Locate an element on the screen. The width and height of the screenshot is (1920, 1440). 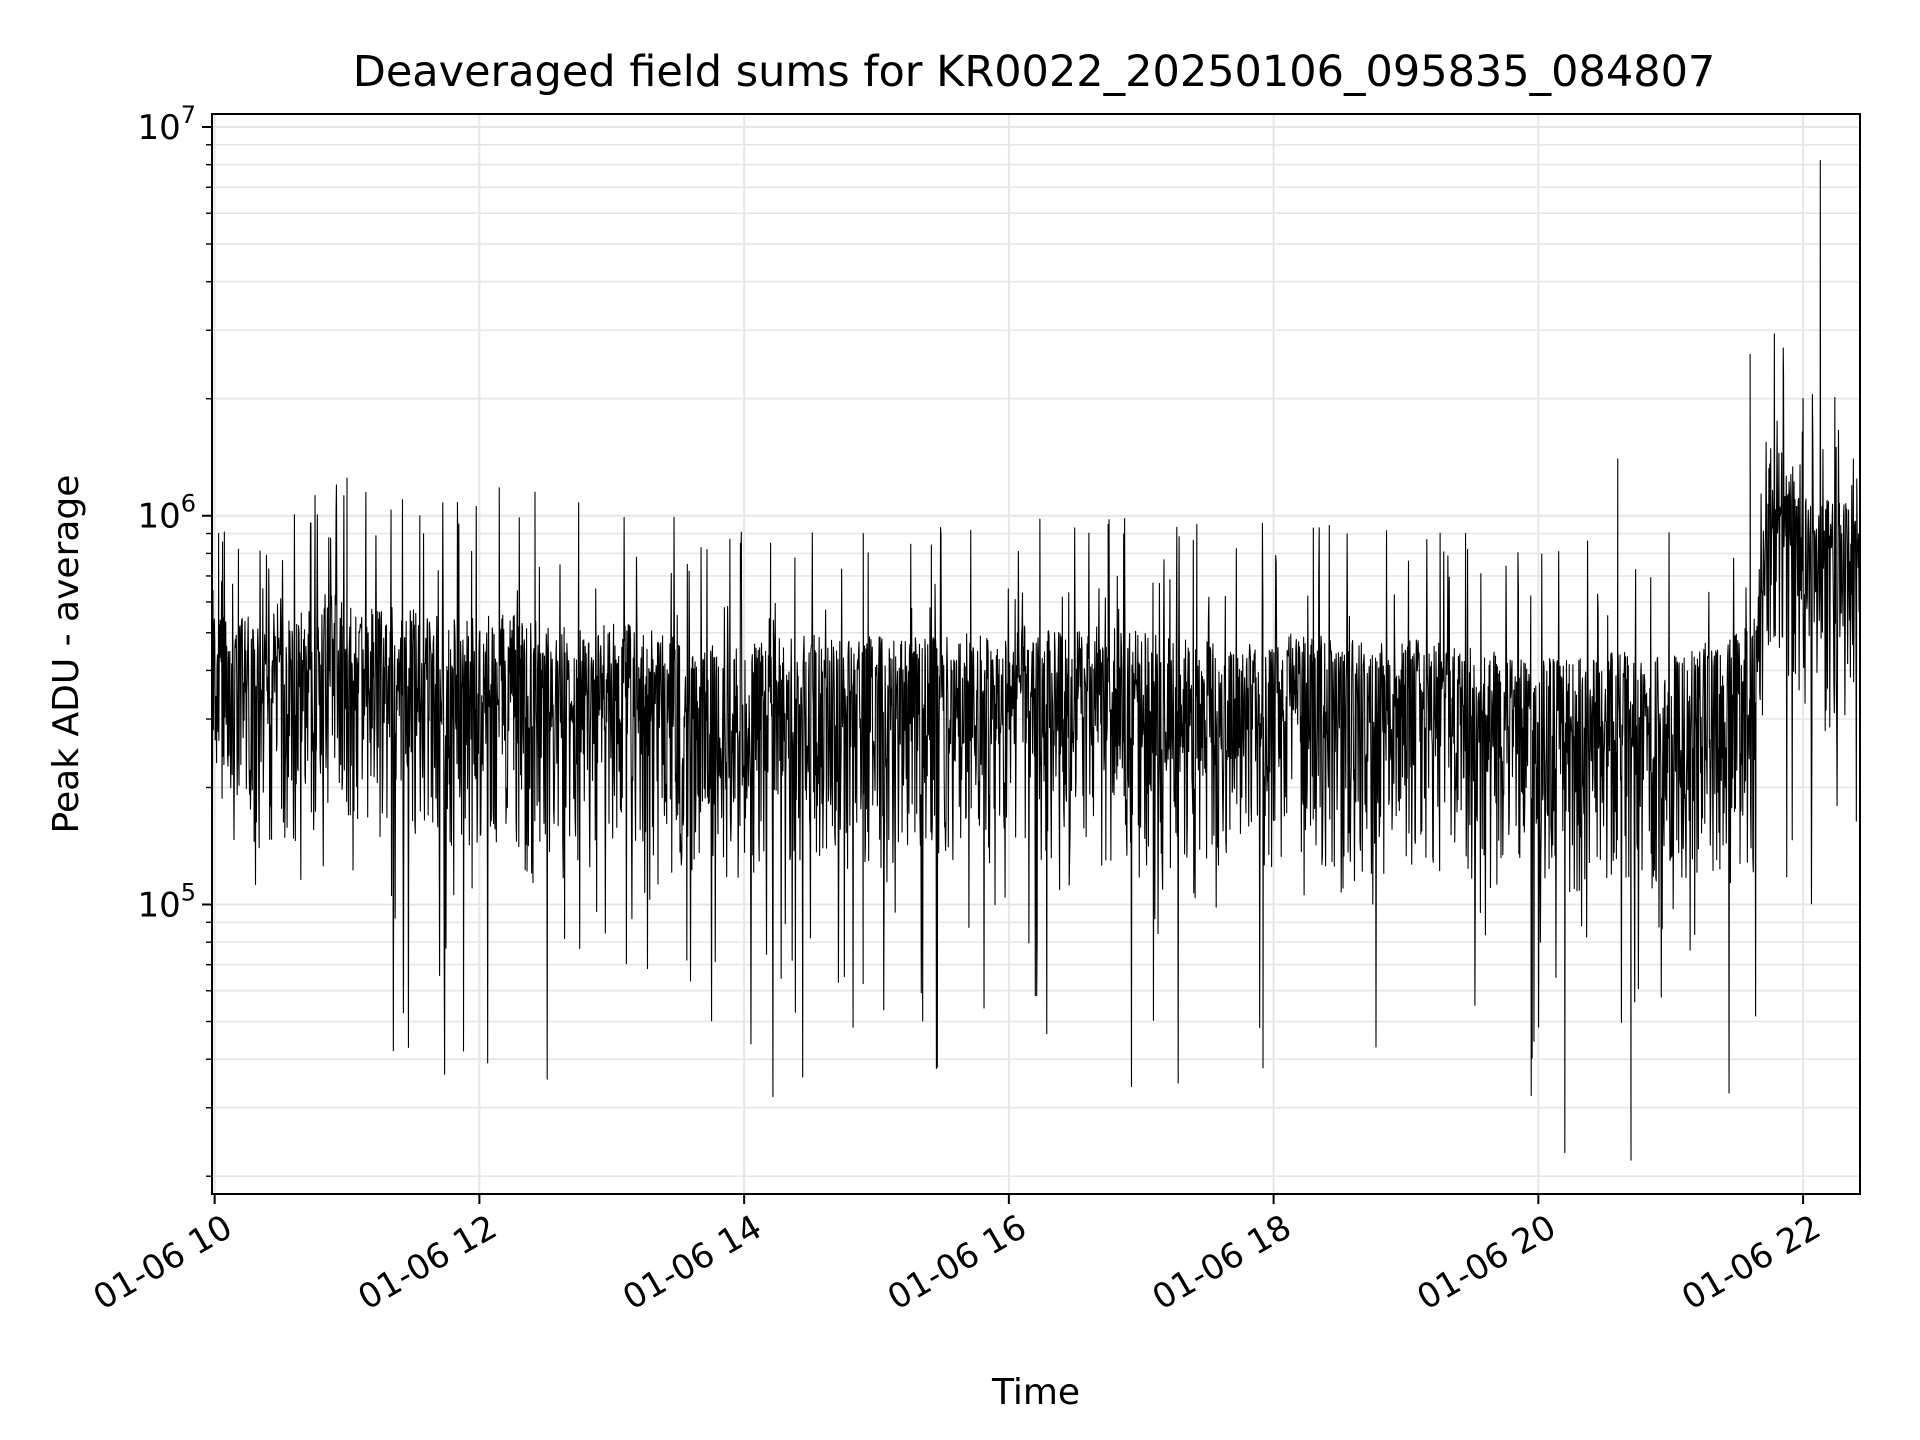
x-axis-label: Time is located at coordinates (1035, 1392).